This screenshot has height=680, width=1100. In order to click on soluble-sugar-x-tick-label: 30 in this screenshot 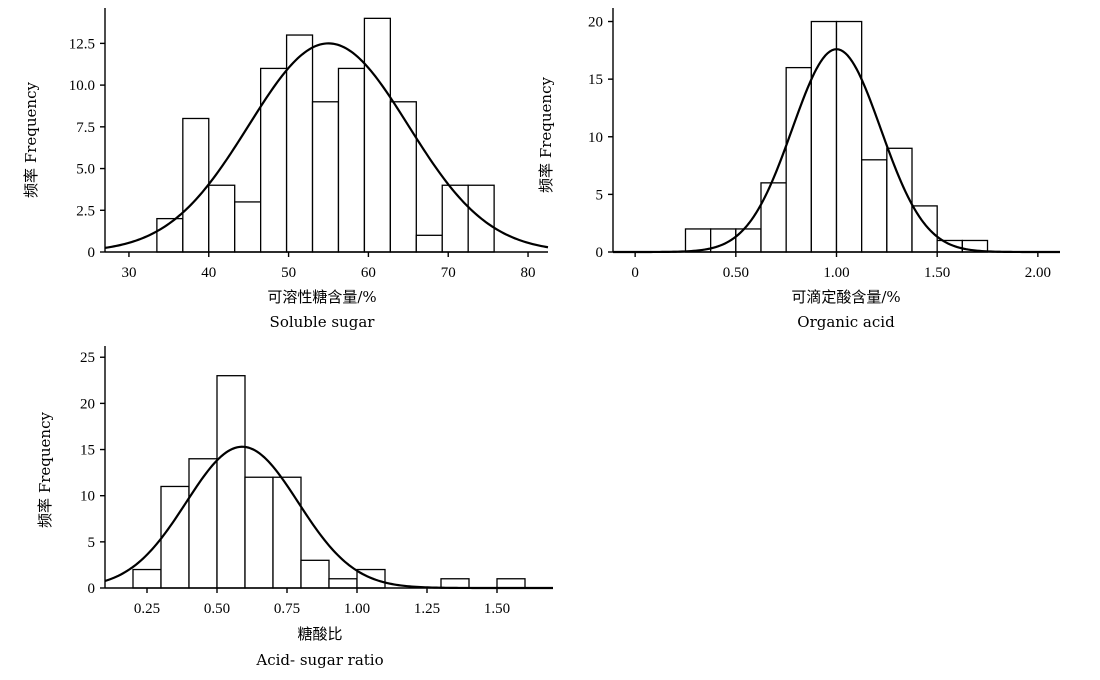, I will do `click(128, 273)`.